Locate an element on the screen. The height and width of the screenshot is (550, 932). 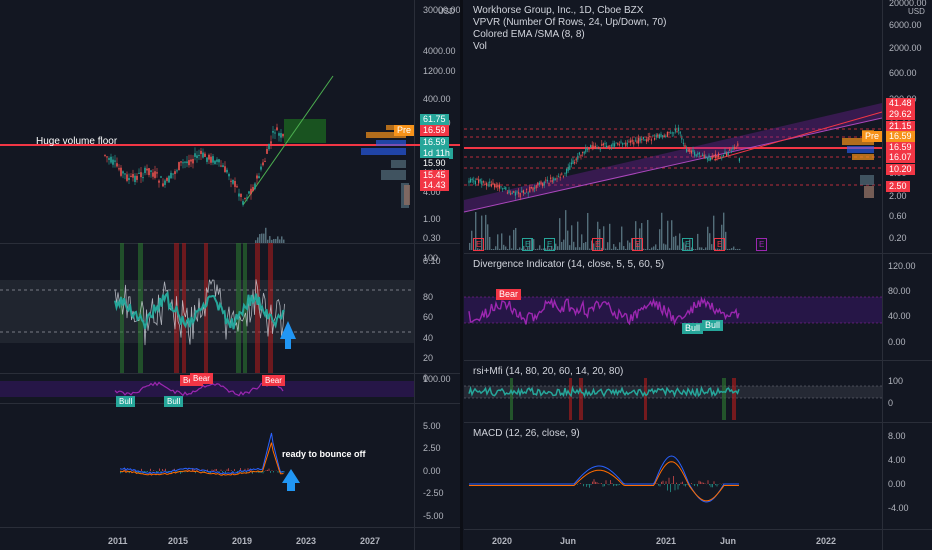
right-price-tick: 2000.00 is located at coordinates (905, 48).